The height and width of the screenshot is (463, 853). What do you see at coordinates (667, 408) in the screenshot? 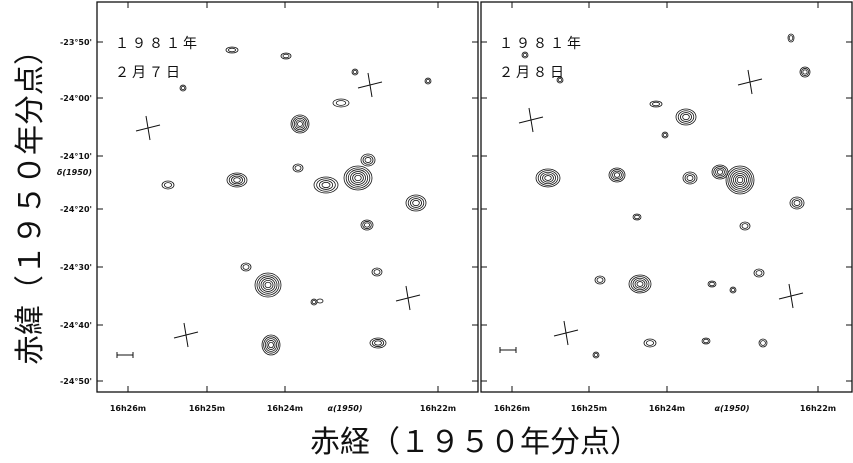
I see `x-tick-label: 16h24m` at bounding box center [667, 408].